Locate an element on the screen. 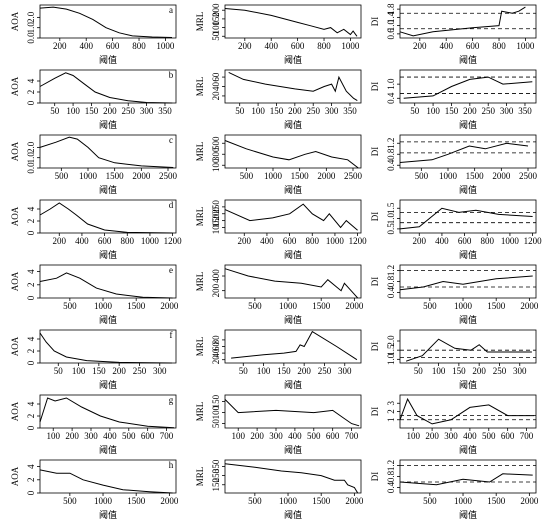 The image size is (543, 524). y-tick-label: 500 is located at coordinates (216, 143).